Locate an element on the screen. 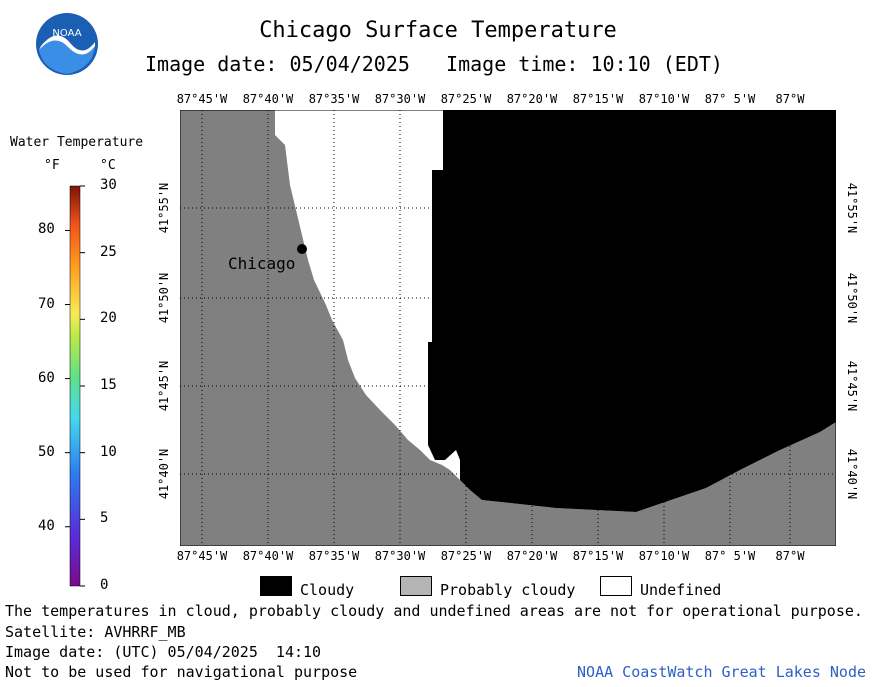 Image resolution: width=876 pixels, height=687 pixels. page-title: Chicago Surface Temperature is located at coordinates (438, 30).